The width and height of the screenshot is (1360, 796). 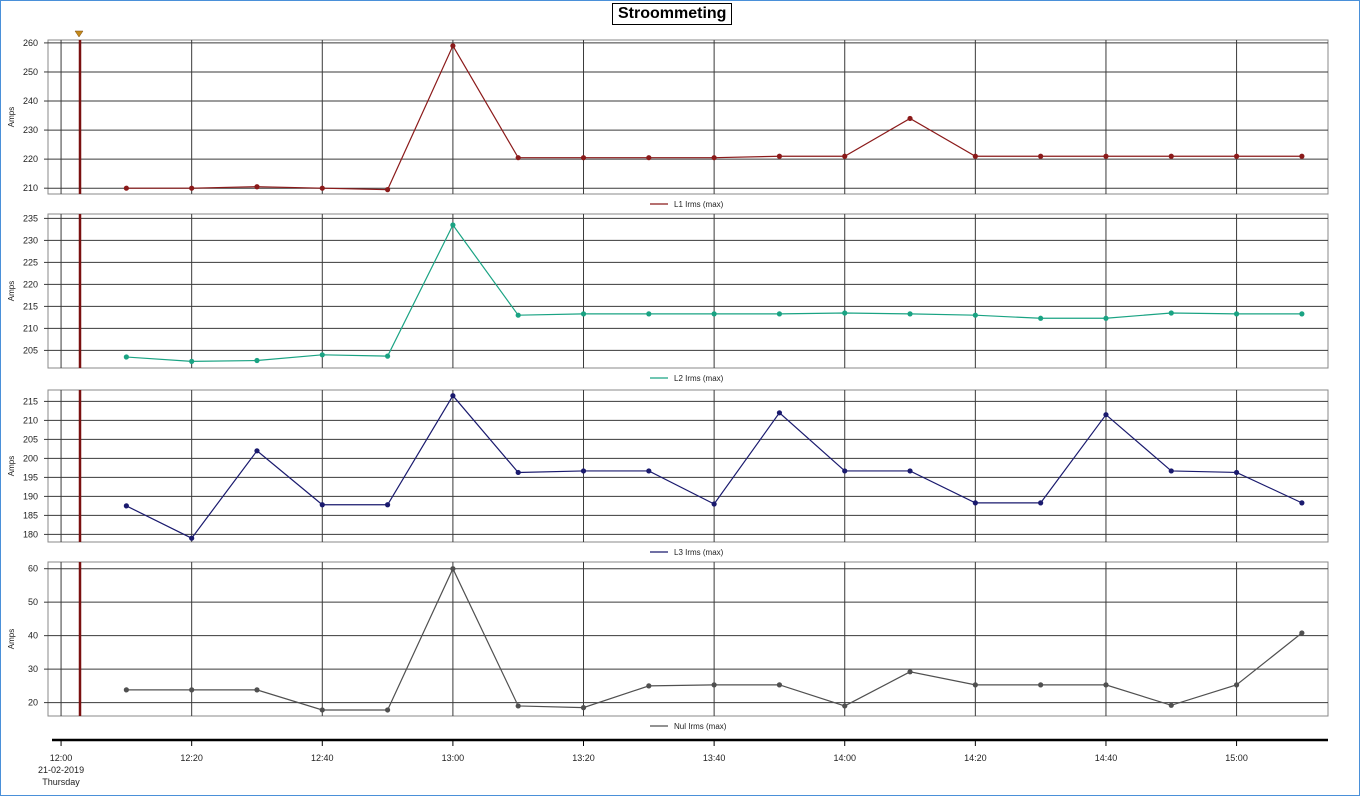 I want to click on x-tick-label: 14:20, so click(x=975, y=758).